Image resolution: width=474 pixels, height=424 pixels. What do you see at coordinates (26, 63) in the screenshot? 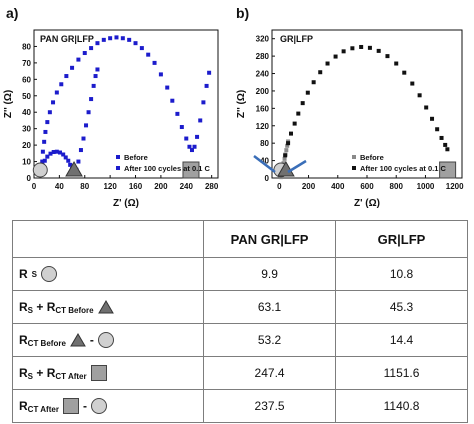
I see `y-tick-label: 70` at bounding box center [26, 63].